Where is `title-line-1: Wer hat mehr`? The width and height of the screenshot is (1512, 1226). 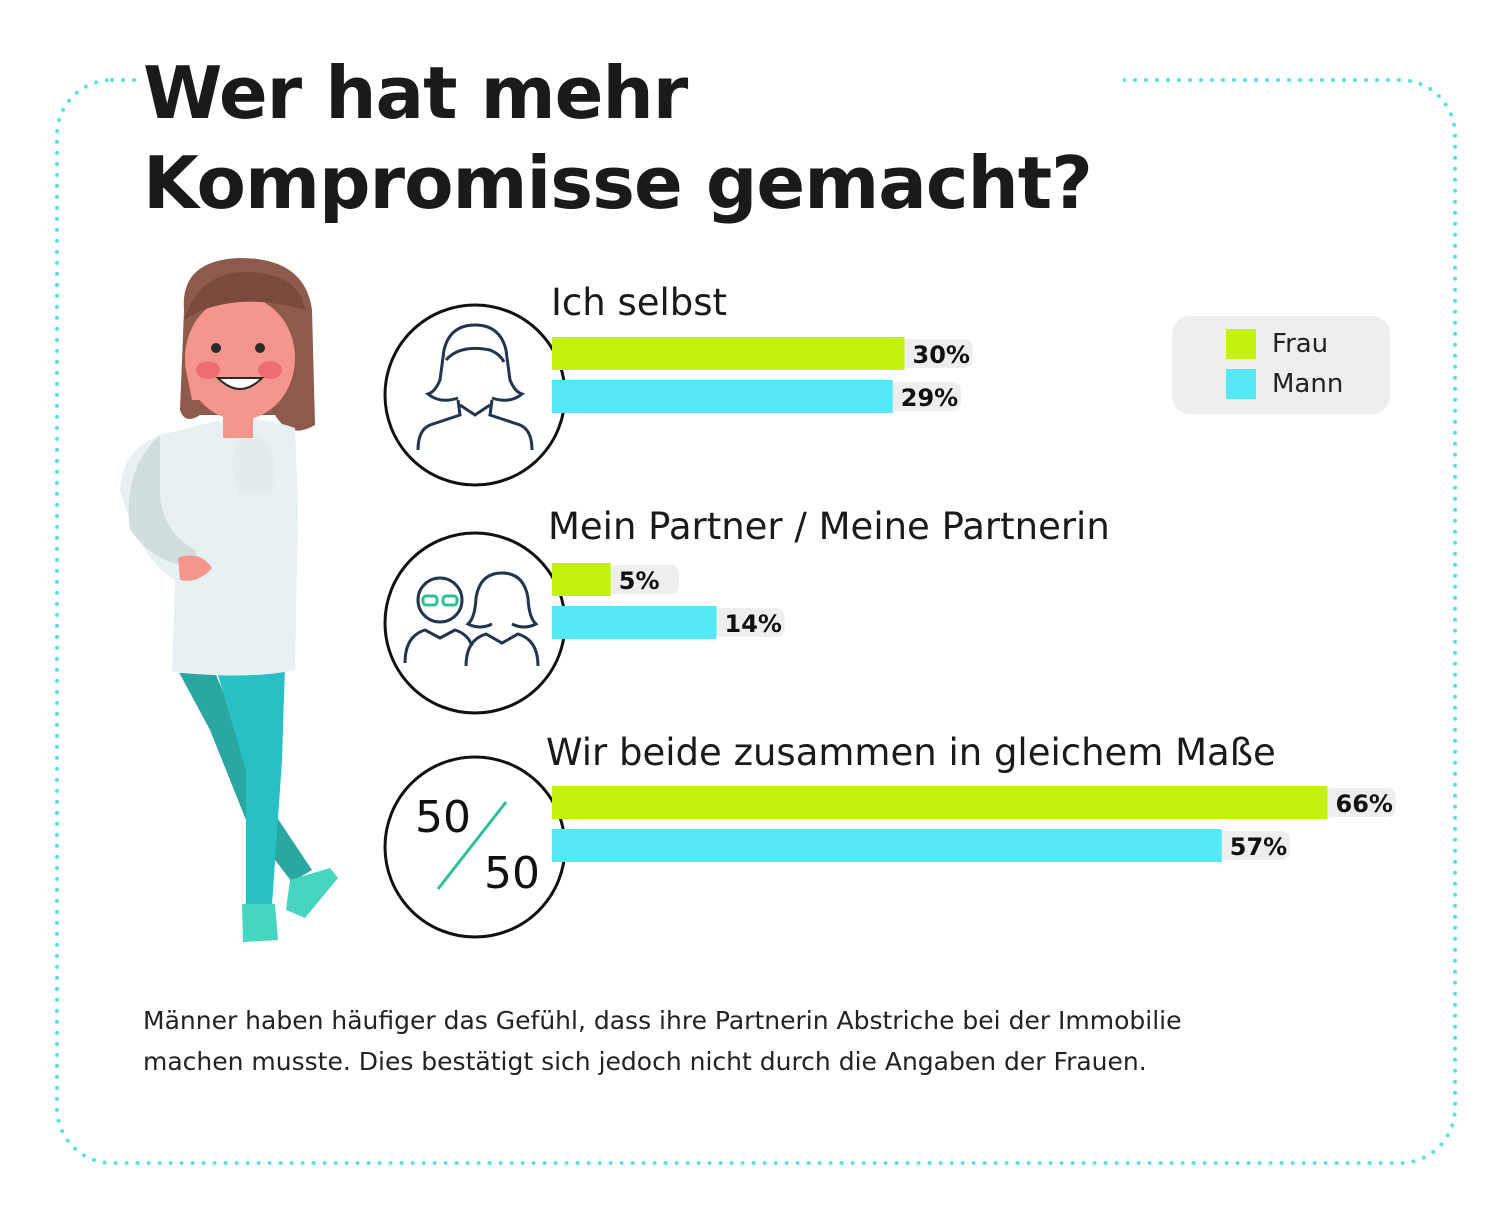
title-line-1: Wer hat mehr is located at coordinates (415, 93).